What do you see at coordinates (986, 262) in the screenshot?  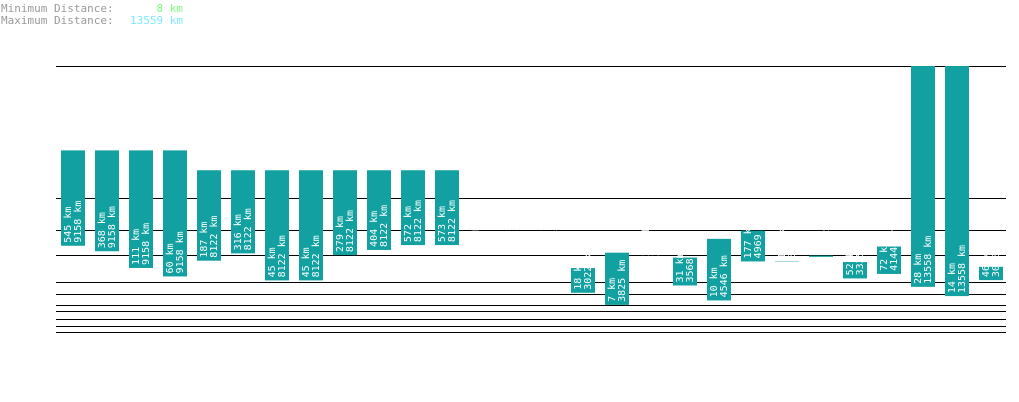 I see `bar-label-min: 46 km` at bounding box center [986, 262].